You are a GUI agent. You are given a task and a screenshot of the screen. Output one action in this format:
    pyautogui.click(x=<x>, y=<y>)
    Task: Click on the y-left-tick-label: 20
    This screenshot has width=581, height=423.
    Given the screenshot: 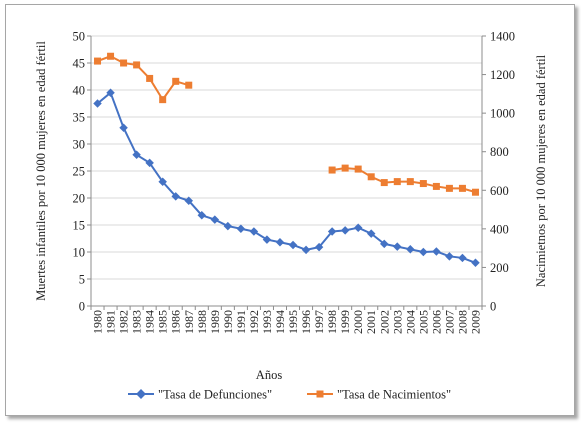 What is the action you would take?
    pyautogui.click(x=79, y=199)
    